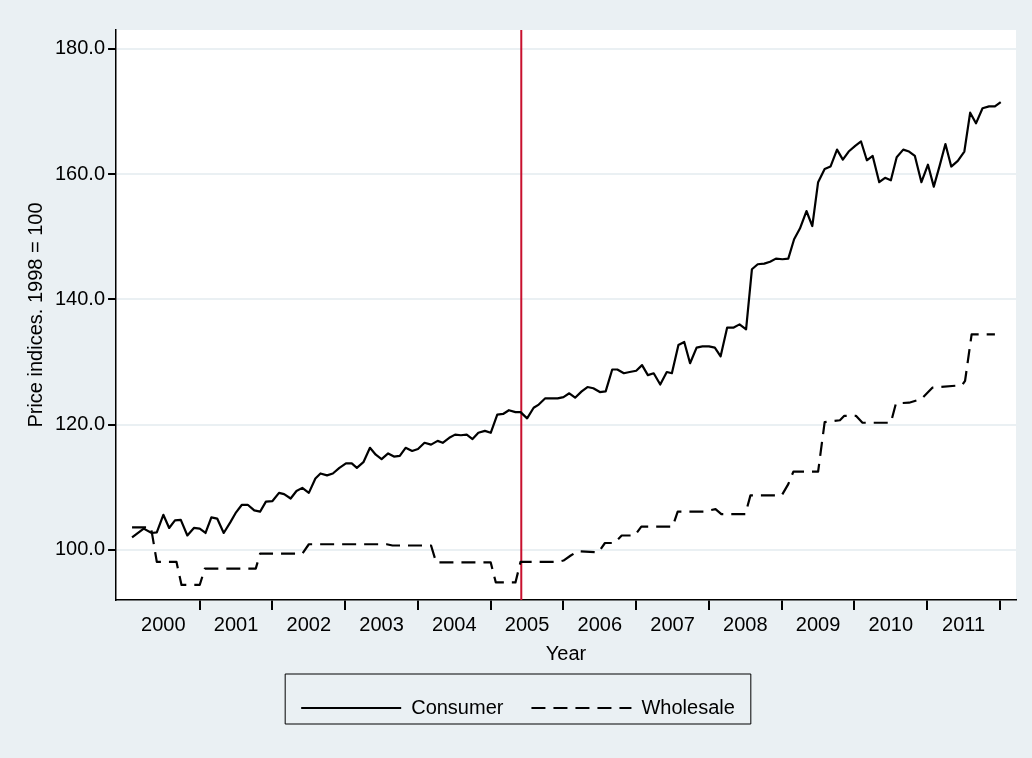 This screenshot has width=1032, height=758. What do you see at coordinates (80, 47) in the screenshot?
I see `y-tick-label: 180.0` at bounding box center [80, 47].